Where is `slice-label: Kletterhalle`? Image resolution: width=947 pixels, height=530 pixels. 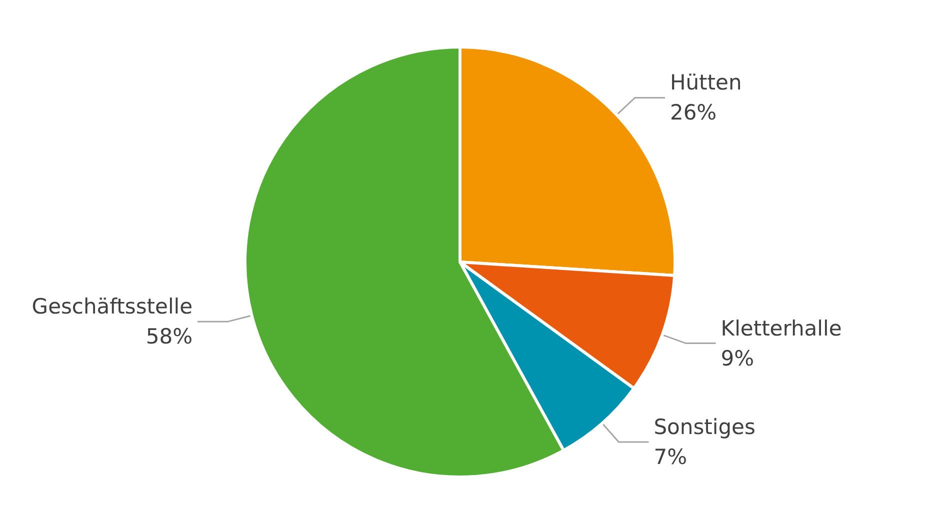 slice-label: Kletterhalle is located at coordinates (781, 328).